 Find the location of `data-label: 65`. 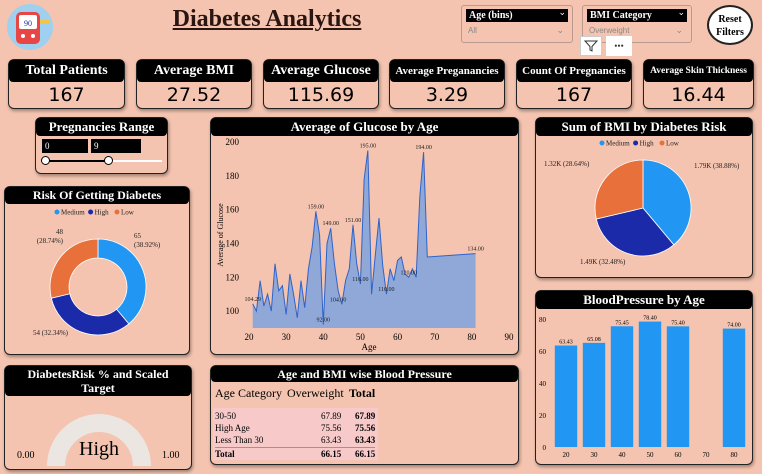

data-label: 65 is located at coordinates (138, 236).